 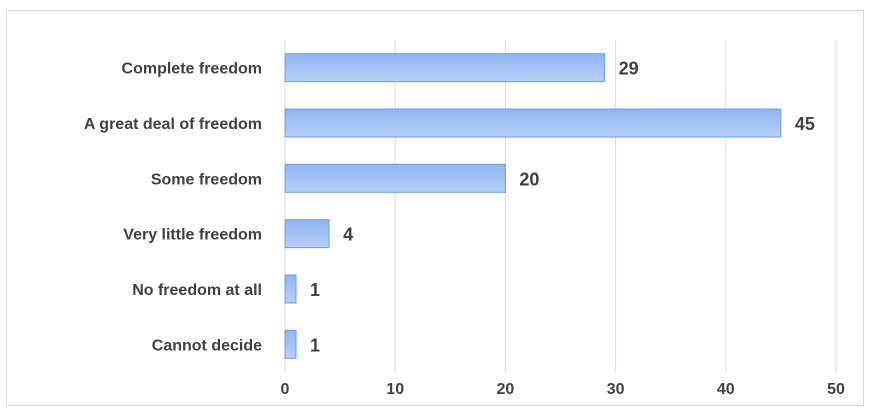 I want to click on x-tick-label: 20, so click(x=506, y=389).